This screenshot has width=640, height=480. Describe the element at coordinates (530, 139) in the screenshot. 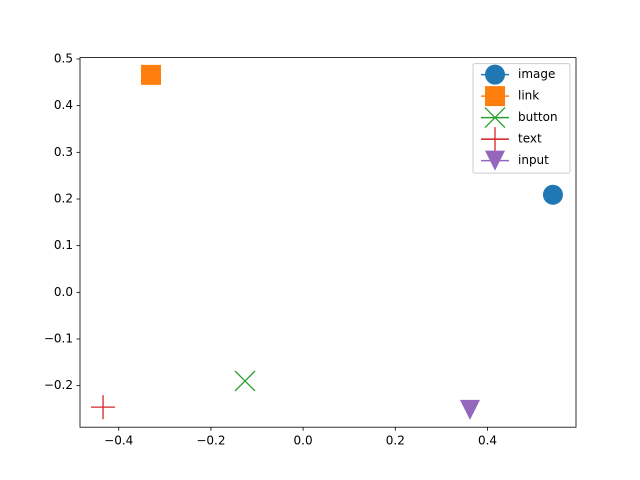

I see `legend-label: text` at that location.